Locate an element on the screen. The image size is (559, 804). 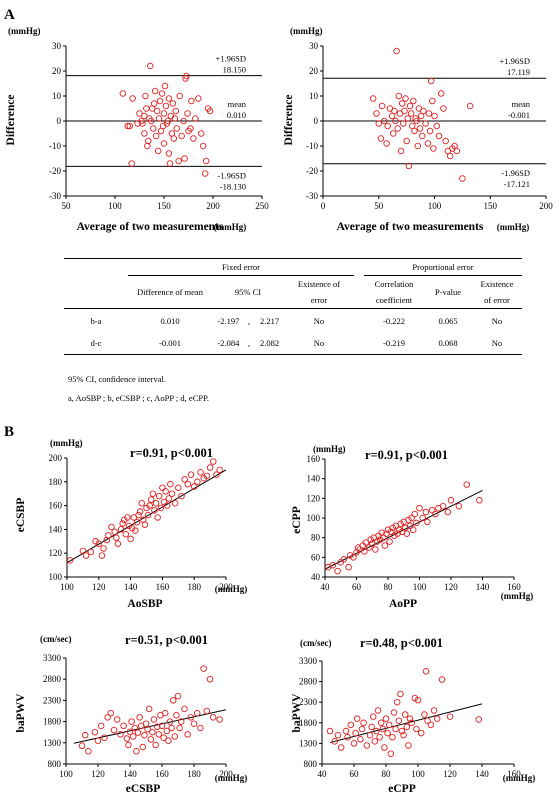
y-tick-label: 1800 is located at coordinates (52, 722).